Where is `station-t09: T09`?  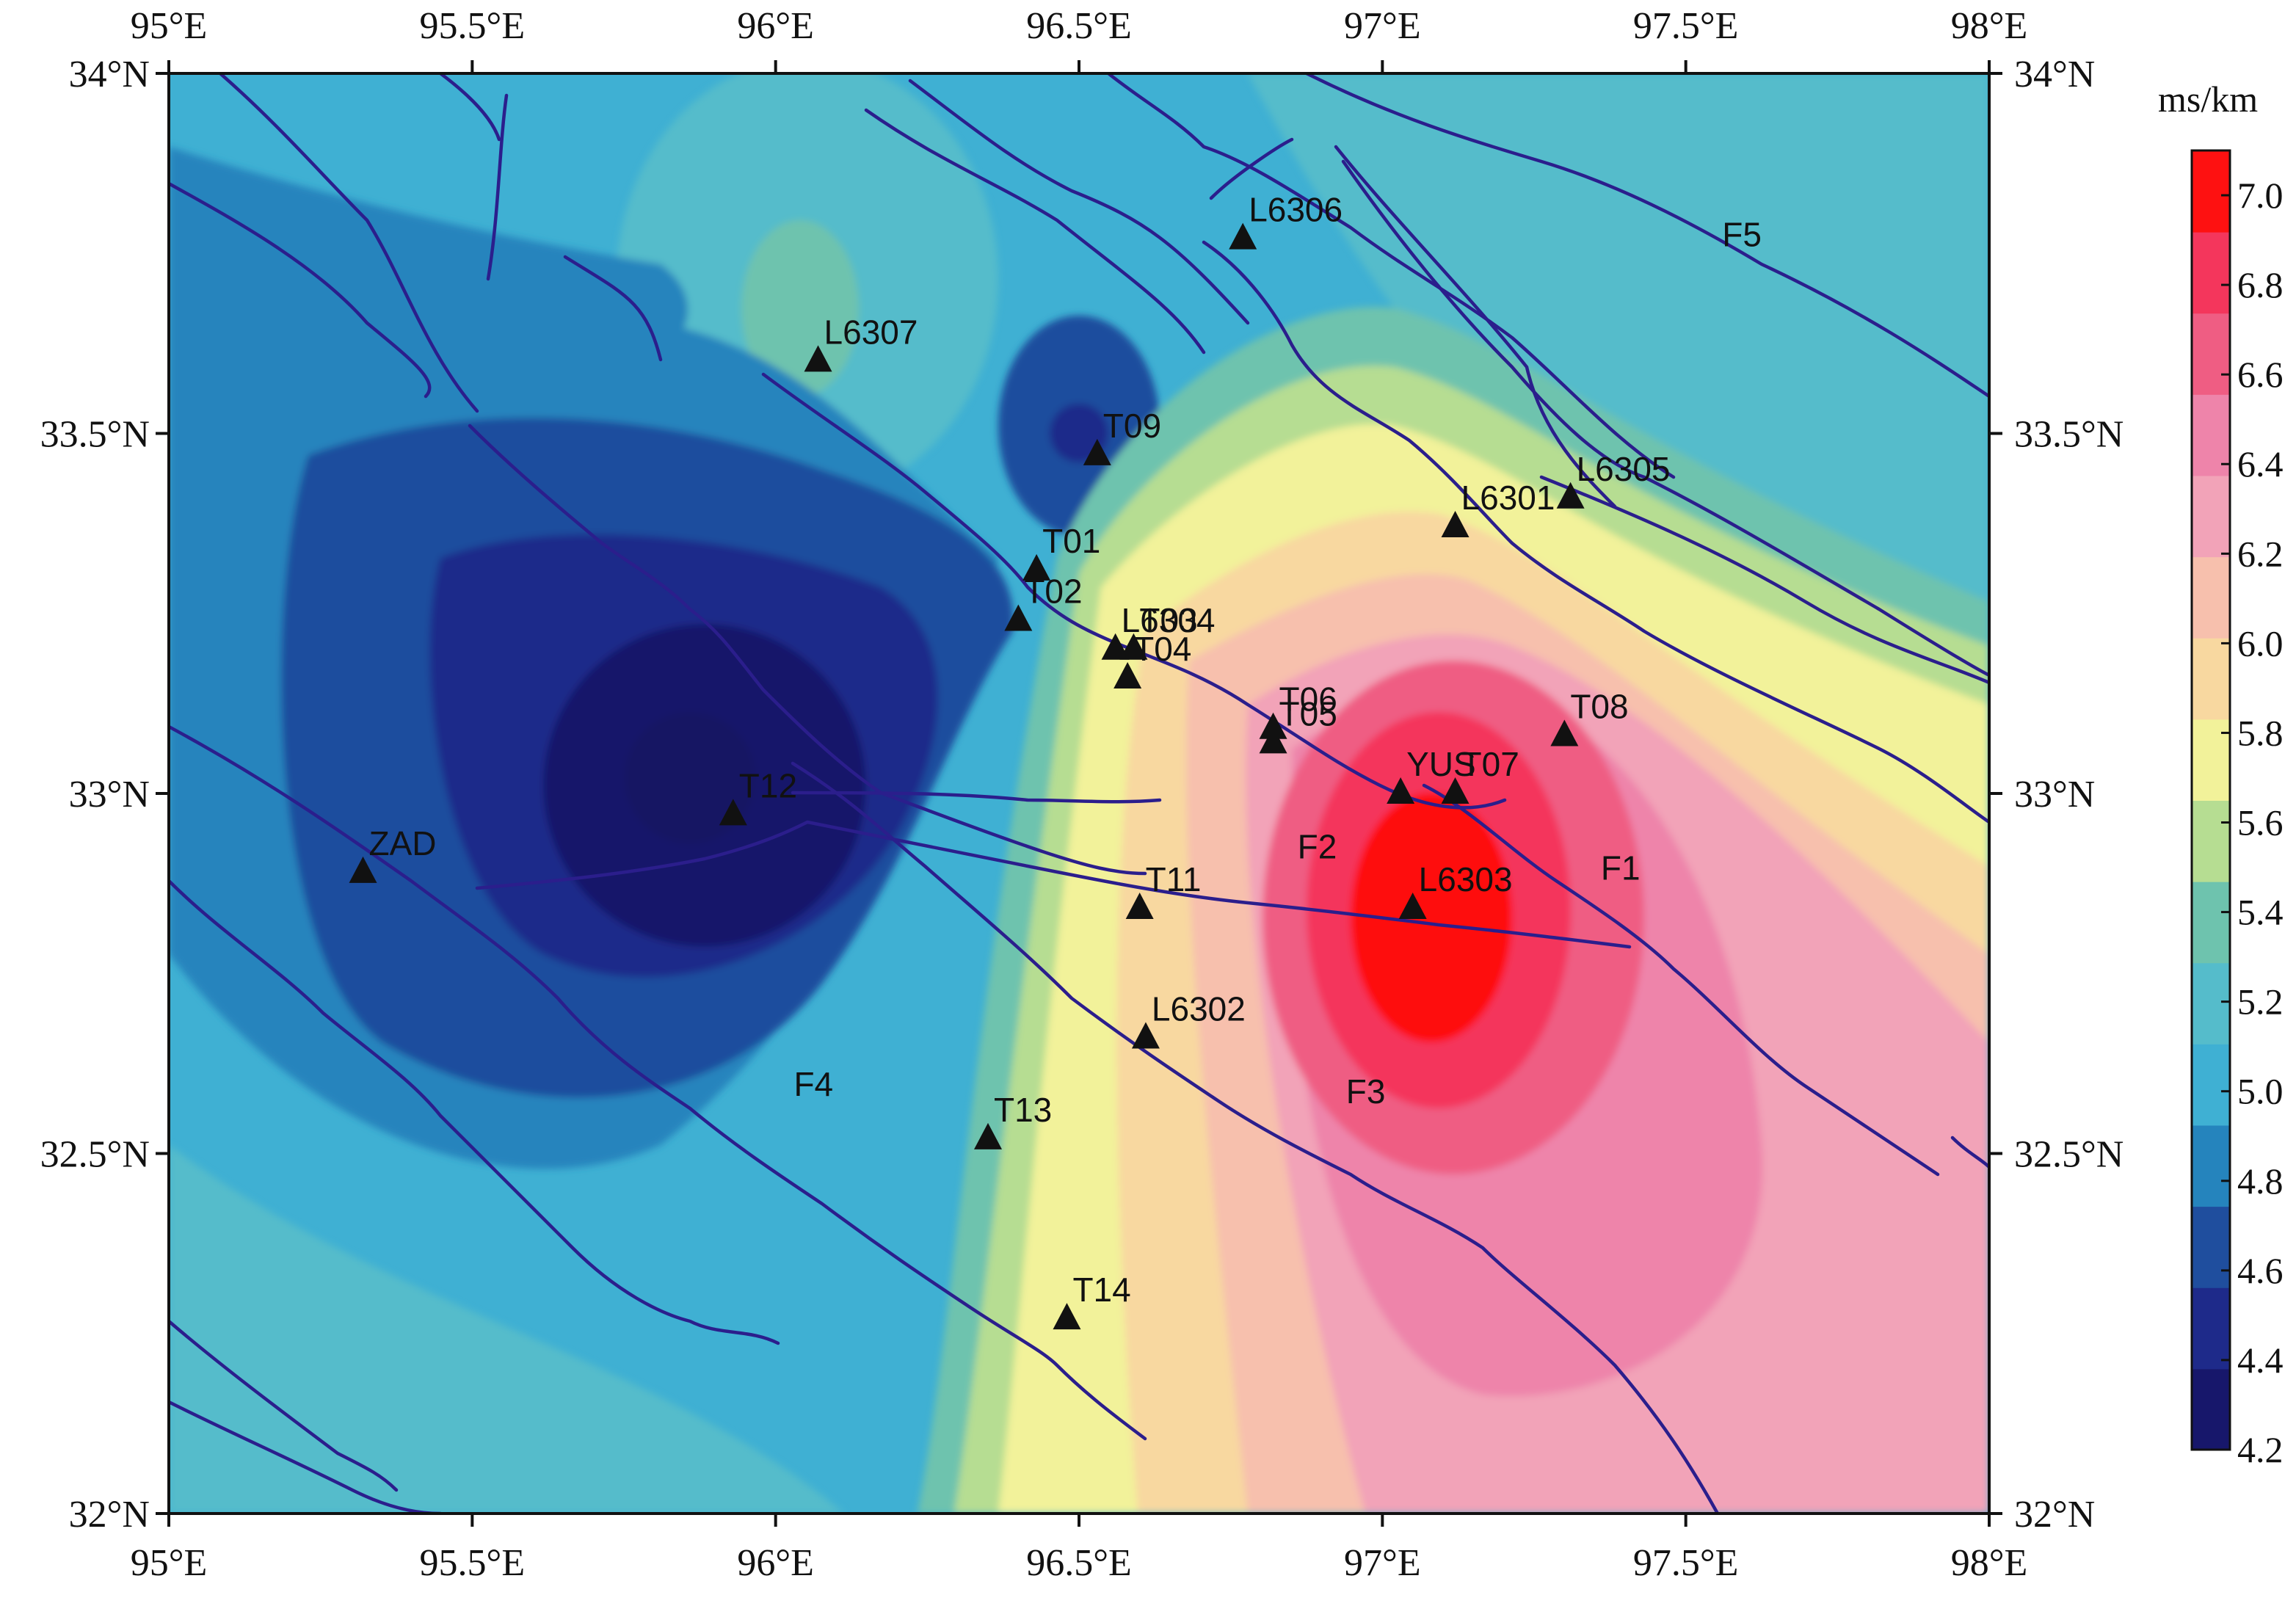
station-t09: T09 is located at coordinates (1122, 436).